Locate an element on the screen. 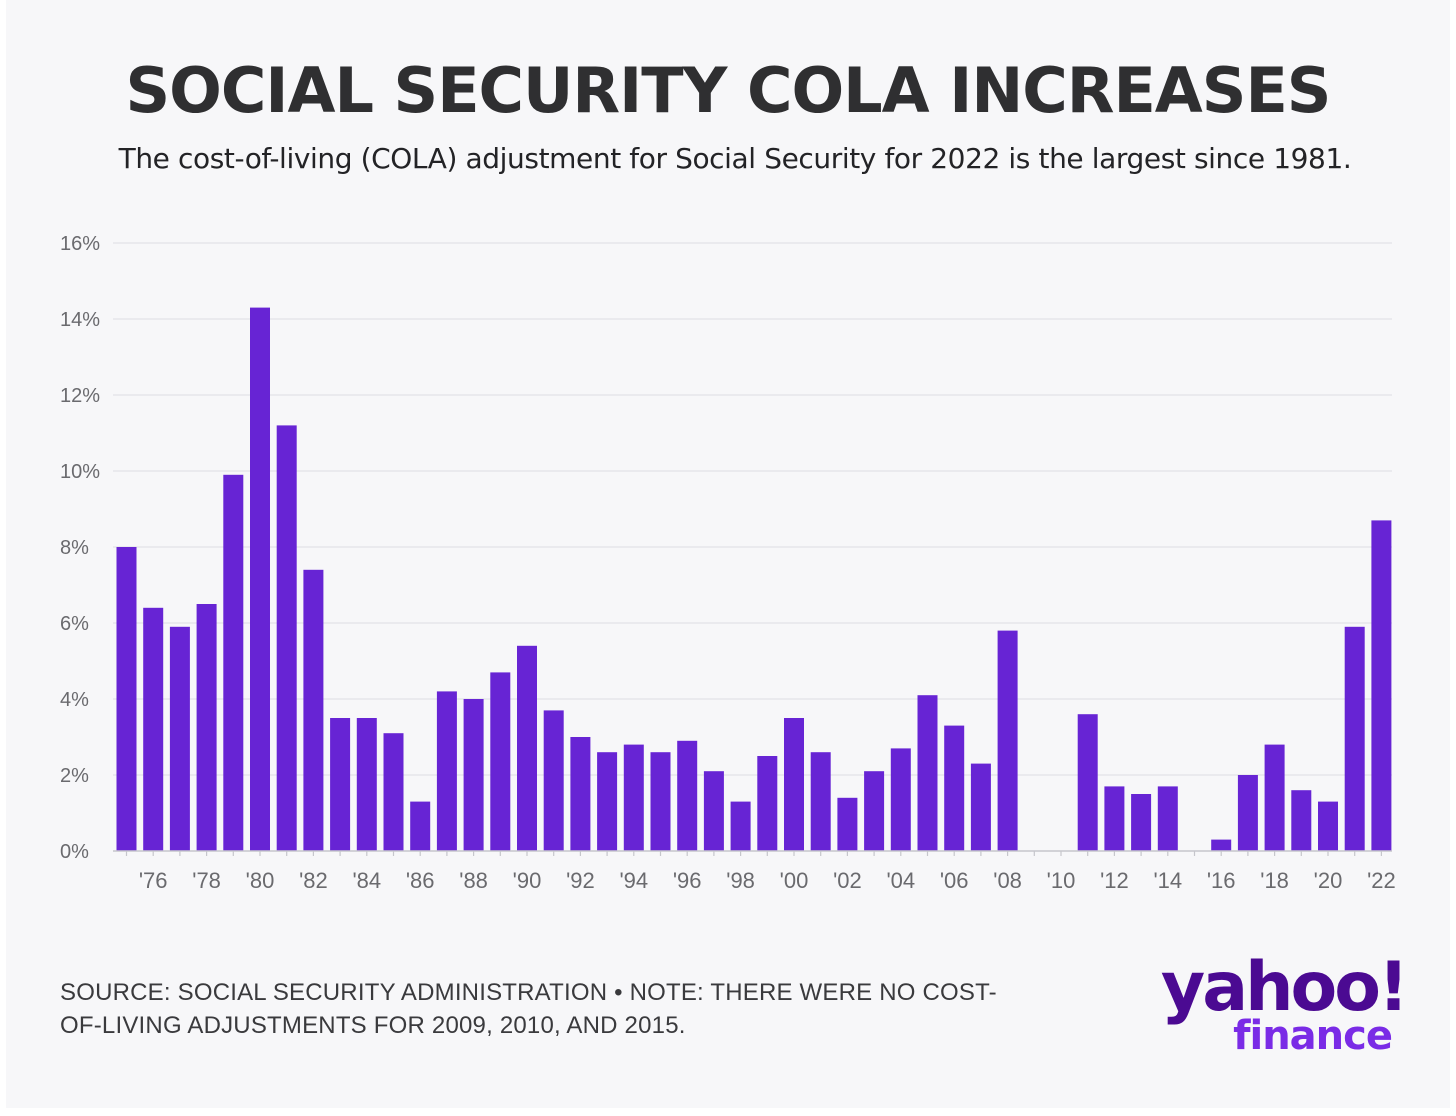 The width and height of the screenshot is (1456, 1116). x-tick-label: '94 is located at coordinates (633, 880).